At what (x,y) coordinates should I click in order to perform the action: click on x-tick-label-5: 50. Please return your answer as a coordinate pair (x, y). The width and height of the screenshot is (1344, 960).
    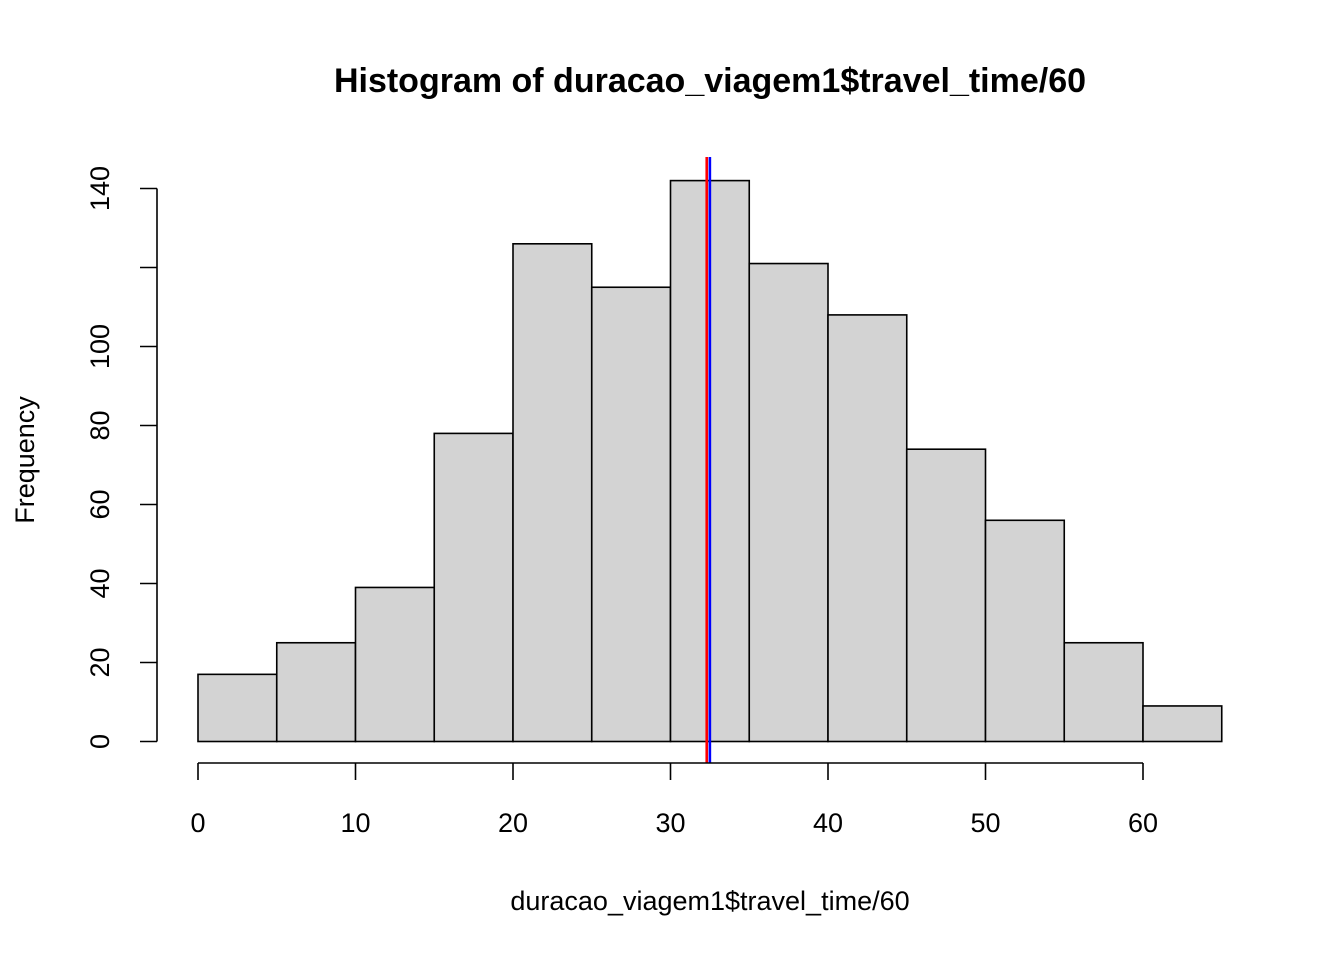
    Looking at the image, I should click on (985, 823).